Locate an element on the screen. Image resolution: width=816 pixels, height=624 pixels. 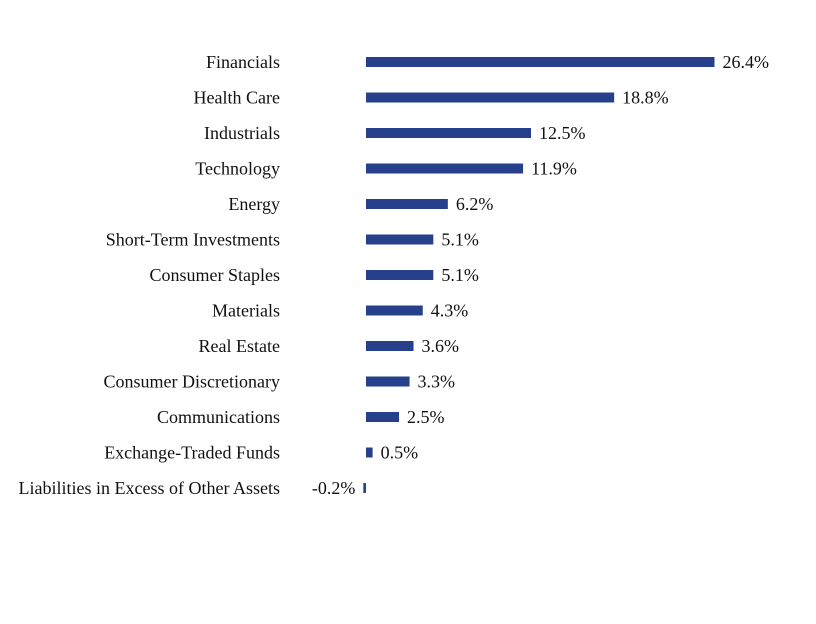
bar-health-care is located at coordinates (490, 97).